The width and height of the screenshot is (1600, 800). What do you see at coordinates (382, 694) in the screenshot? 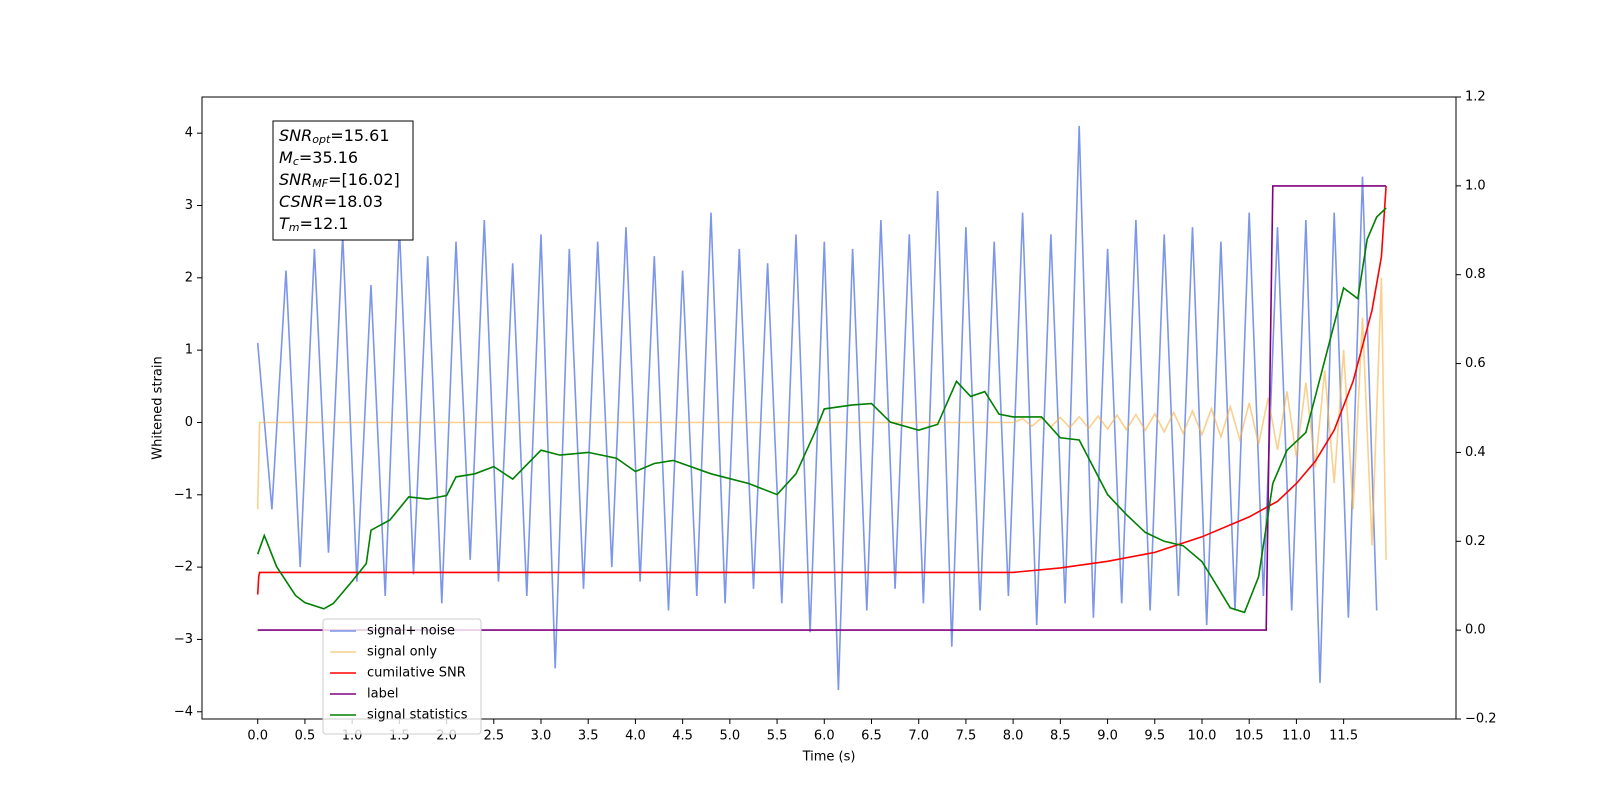
I see `legend-label: label` at bounding box center [382, 694].